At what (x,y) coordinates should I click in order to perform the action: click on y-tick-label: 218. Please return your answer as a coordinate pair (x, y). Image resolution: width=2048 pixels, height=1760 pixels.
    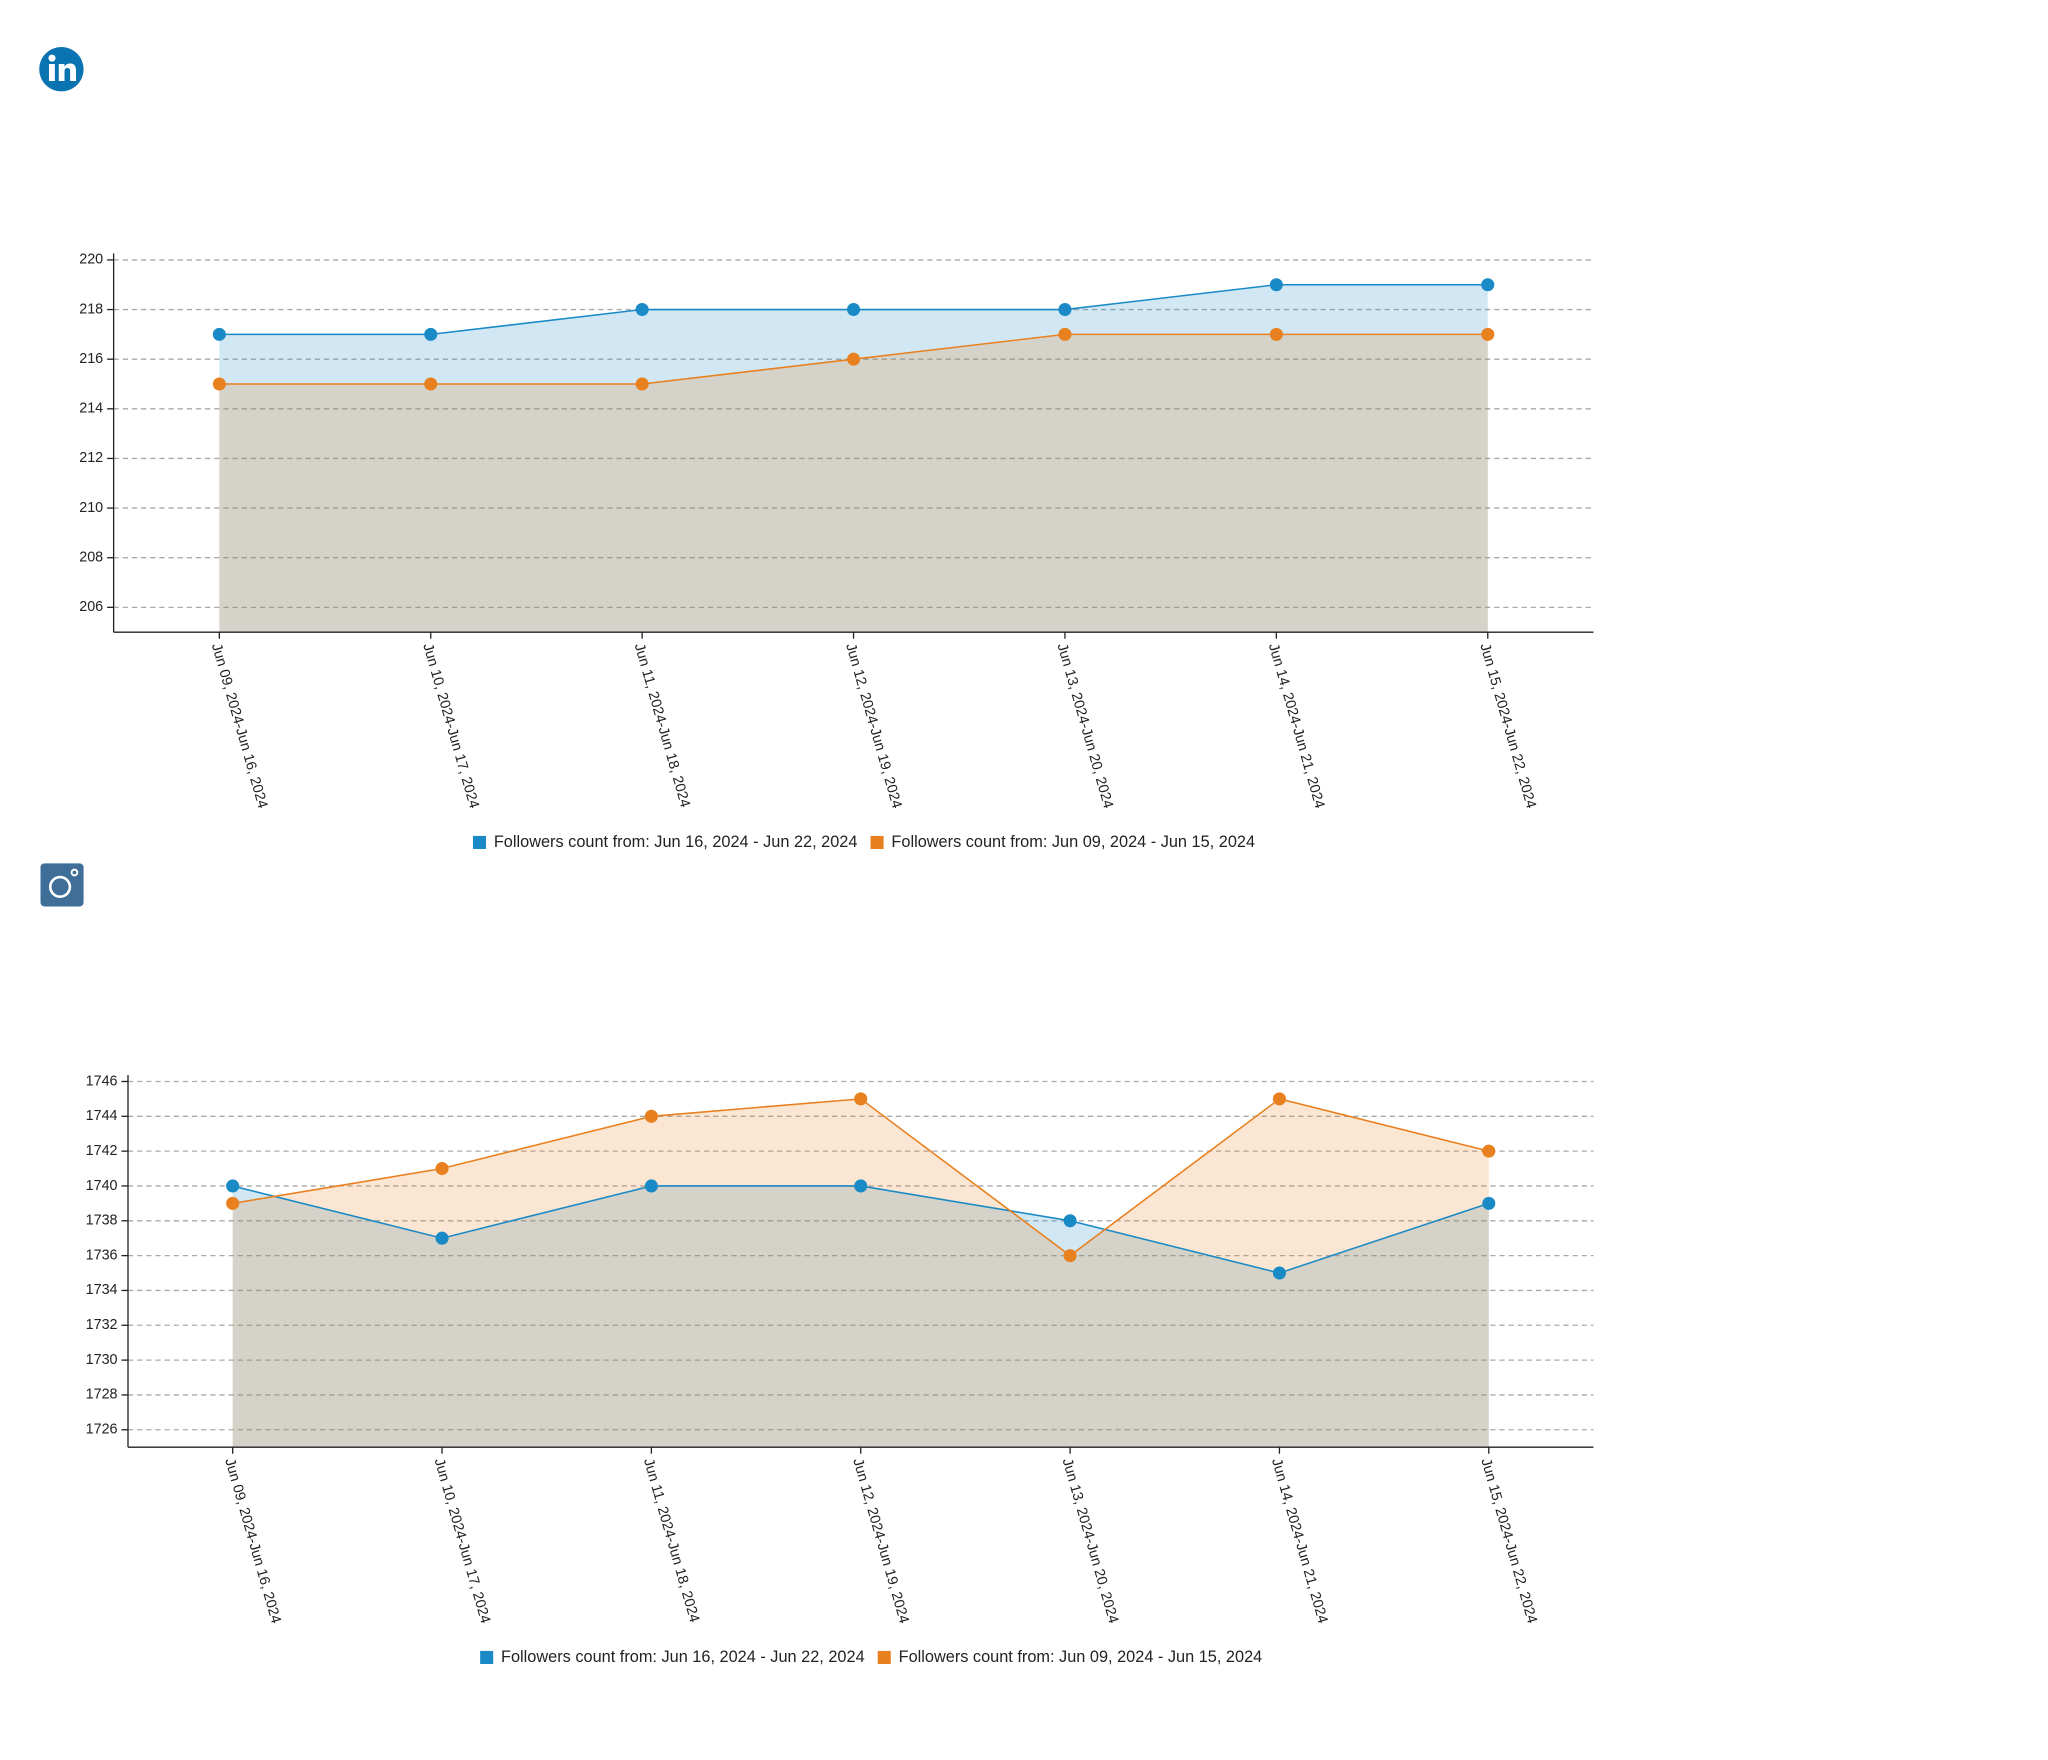
    Looking at the image, I should click on (91, 309).